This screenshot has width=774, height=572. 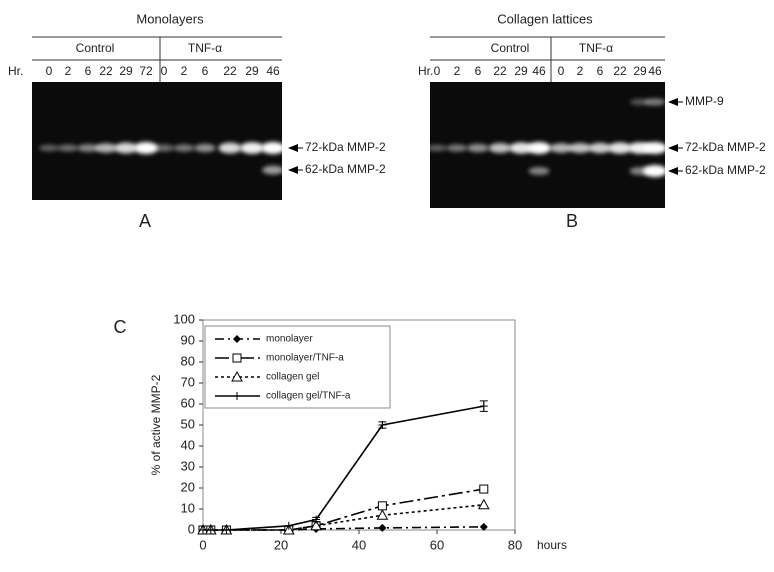 What do you see at coordinates (156, 424) in the screenshot?
I see `y-axis-label: % of active MMP-2` at bounding box center [156, 424].